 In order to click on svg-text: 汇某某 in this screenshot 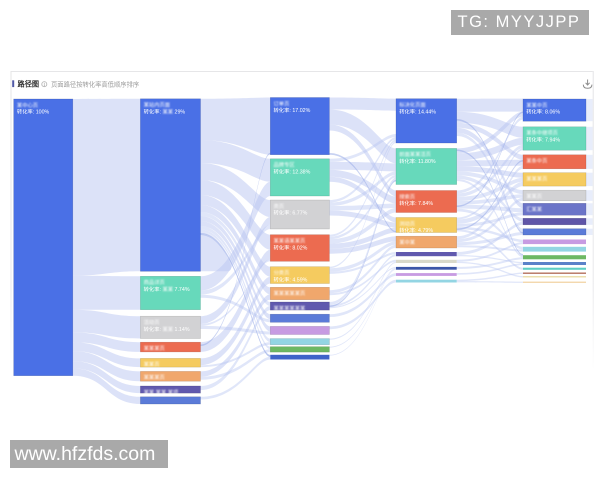, I will do `click(534, 209)`.